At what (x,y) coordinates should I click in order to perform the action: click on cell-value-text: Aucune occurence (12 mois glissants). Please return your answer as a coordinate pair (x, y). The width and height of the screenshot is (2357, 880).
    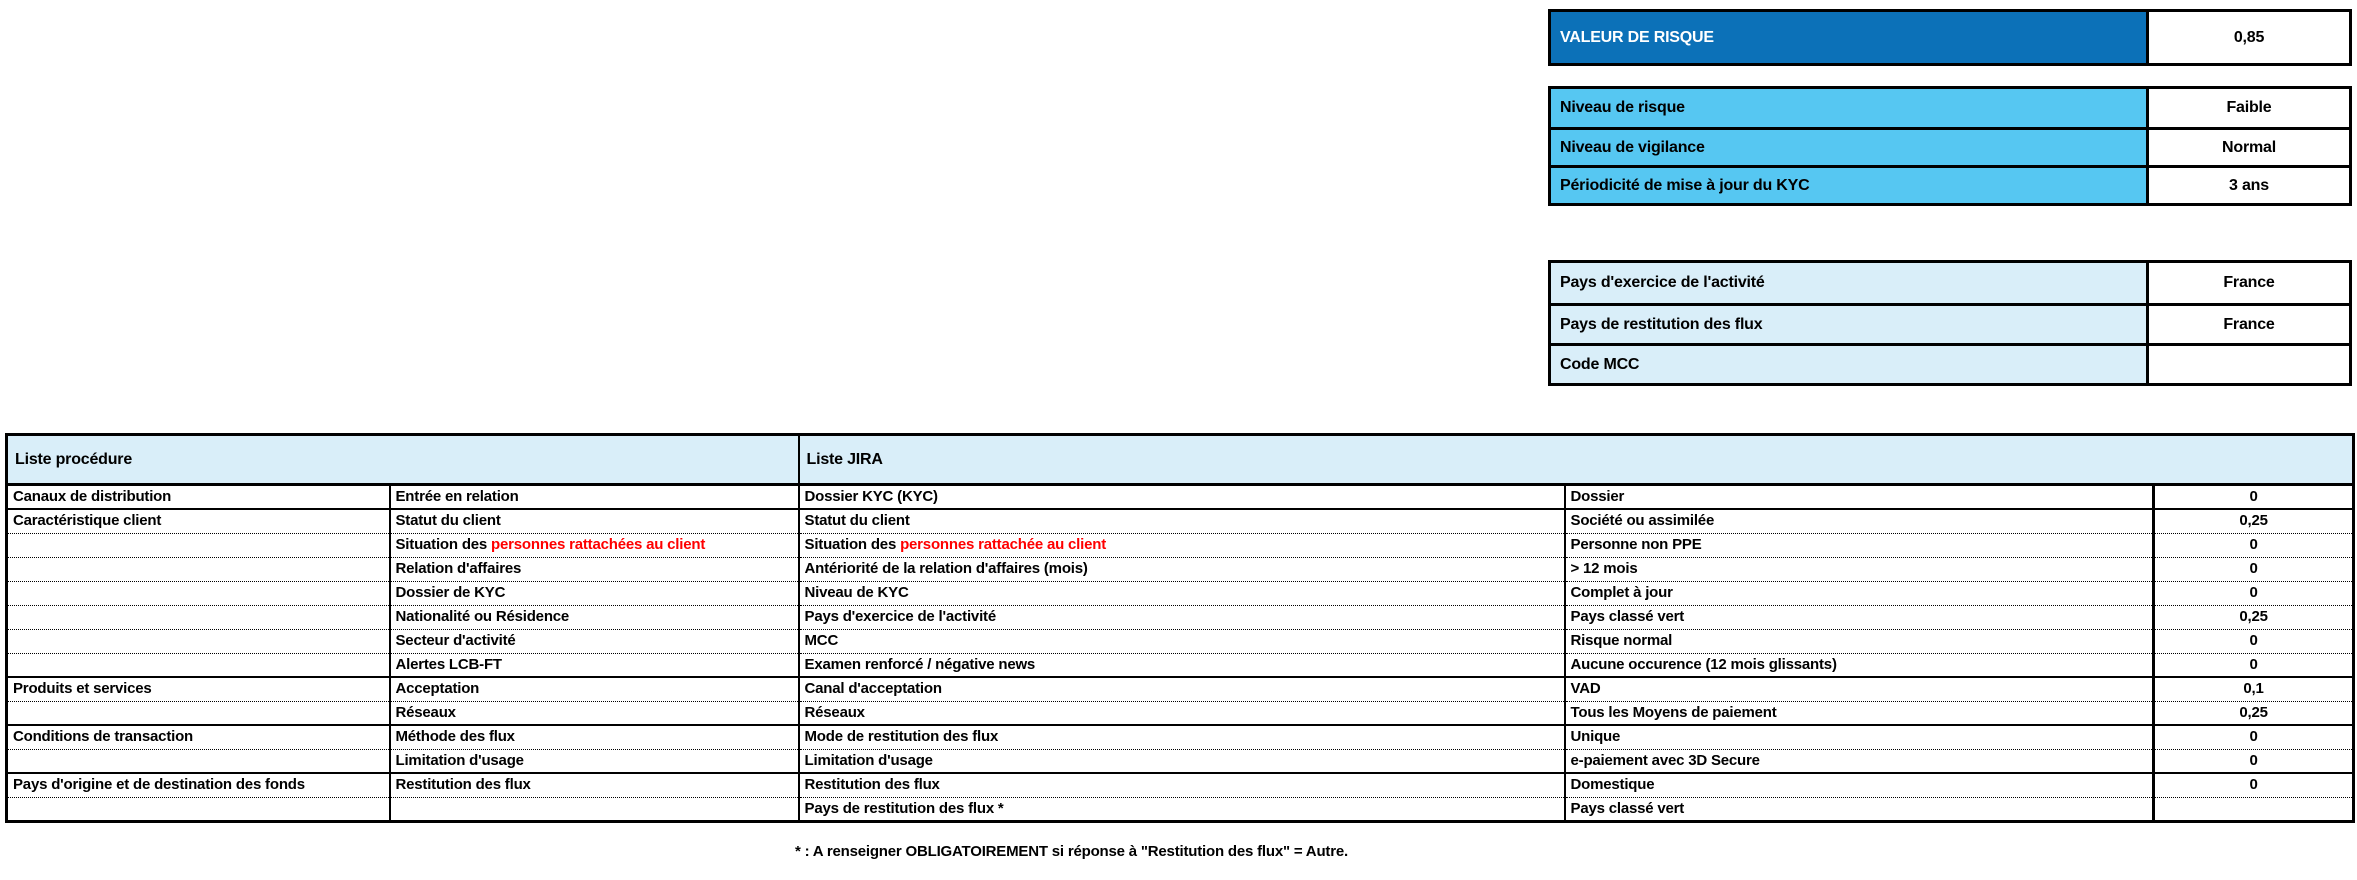
    Looking at the image, I should click on (1703, 664).